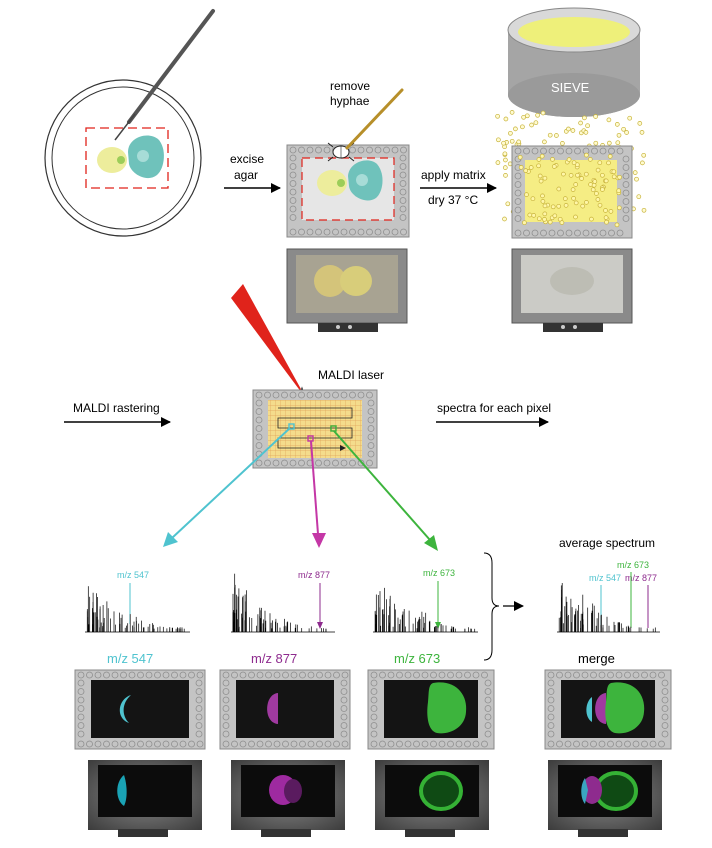 Image resolution: width=712 pixels, height=848 pixels. What do you see at coordinates (641, 578) in the screenshot?
I see `avg-label-877: m/z 877` at bounding box center [641, 578].